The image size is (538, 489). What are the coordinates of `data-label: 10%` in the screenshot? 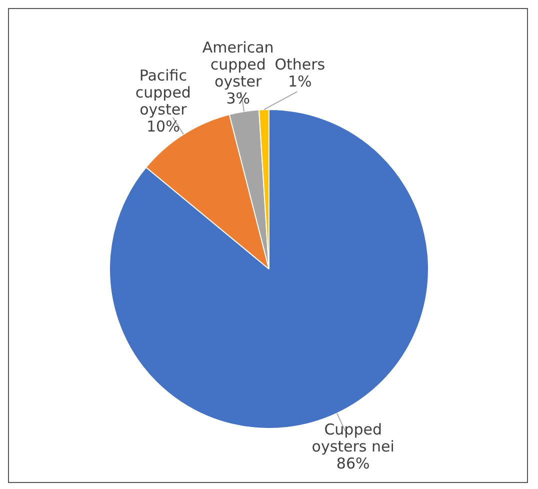 It's located at (163, 127).